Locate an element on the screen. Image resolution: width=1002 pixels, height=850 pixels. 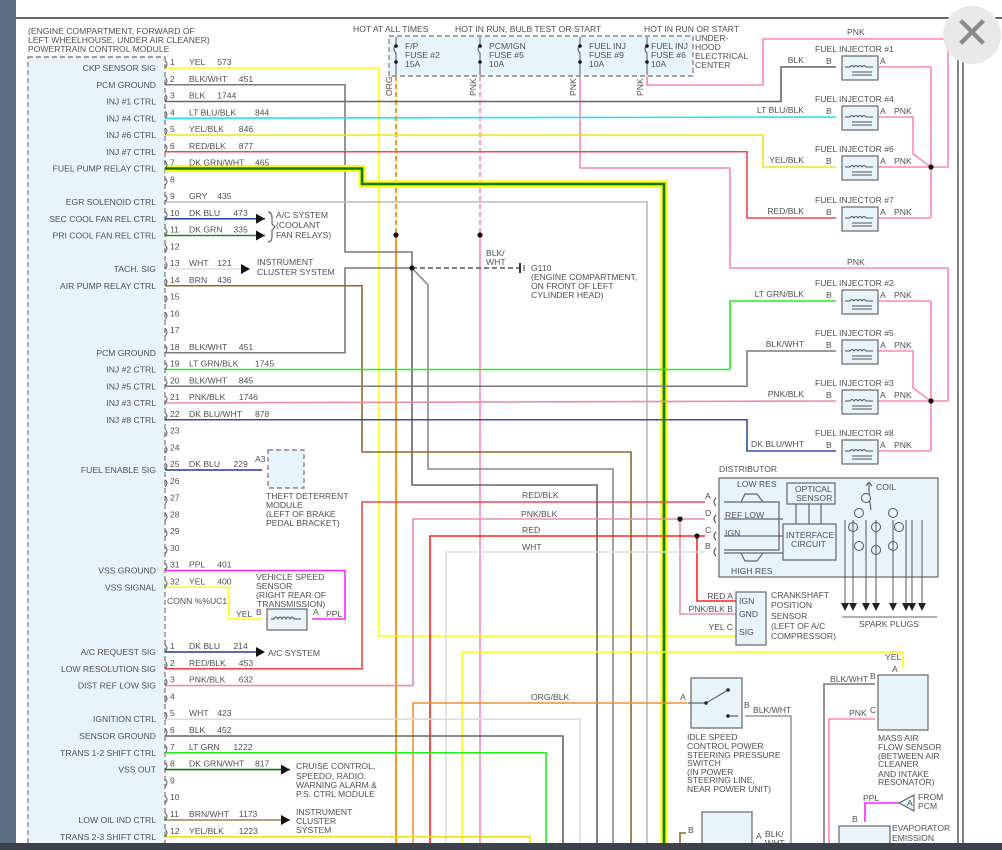
lower-pin-b: B is located at coordinates (691, 830).